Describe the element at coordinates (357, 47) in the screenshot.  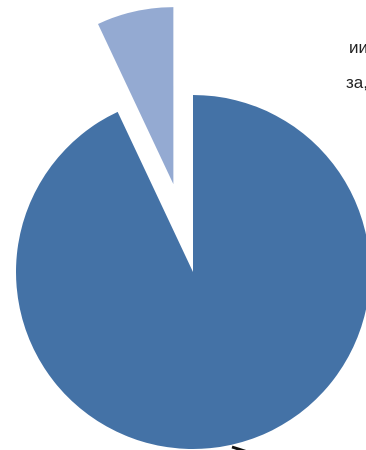
I see `clipped-text-line-1: ии` at that location.